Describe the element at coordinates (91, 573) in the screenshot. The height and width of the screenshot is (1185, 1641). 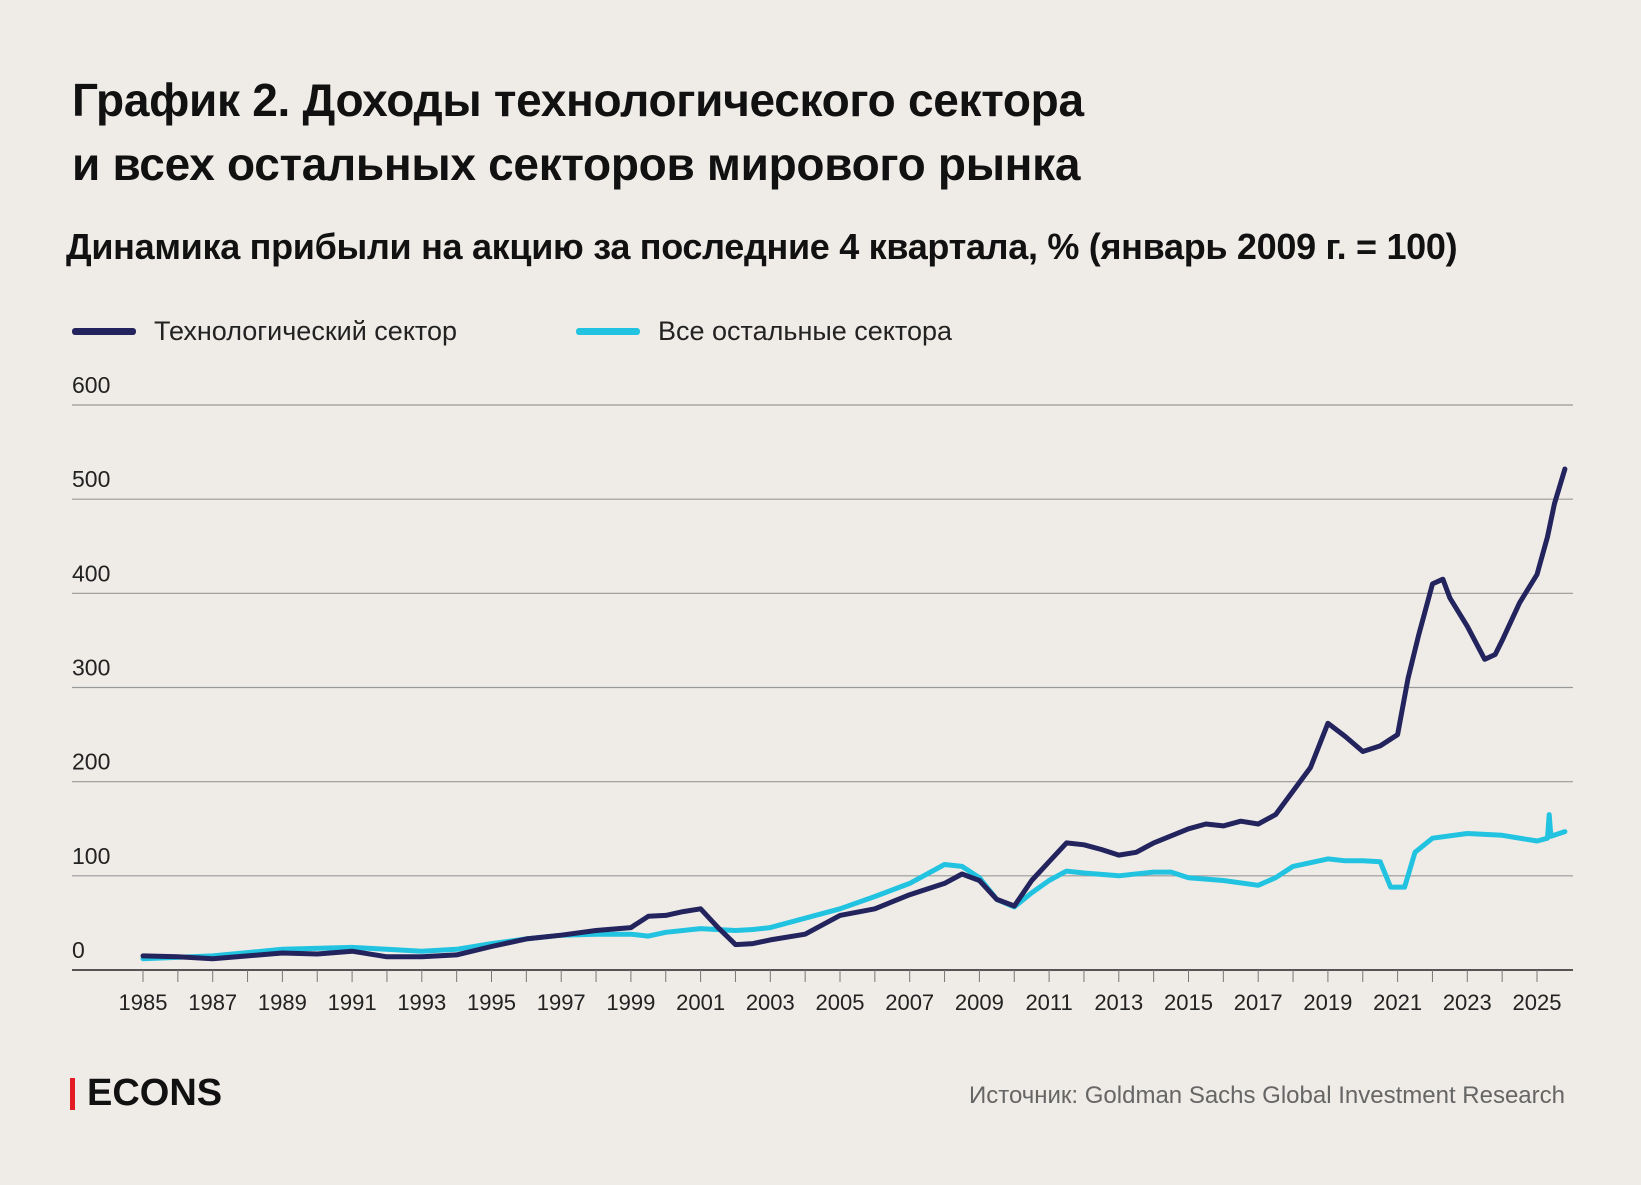
I see `y-tick-label: 400` at that location.